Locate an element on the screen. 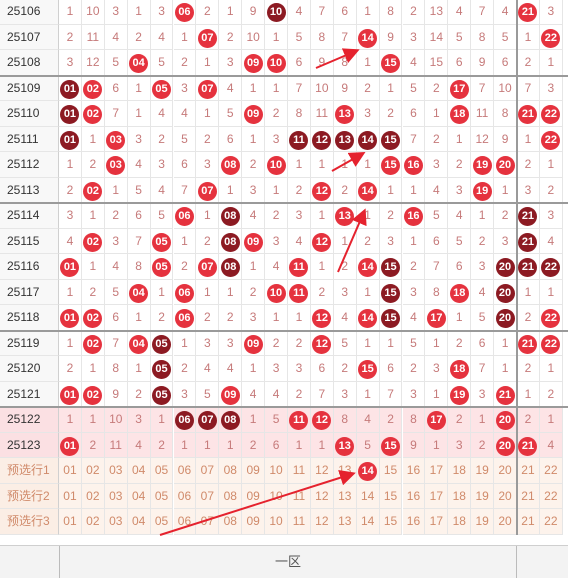 The image size is (568, 578). number-cell: 9 is located at coordinates (505, 139).